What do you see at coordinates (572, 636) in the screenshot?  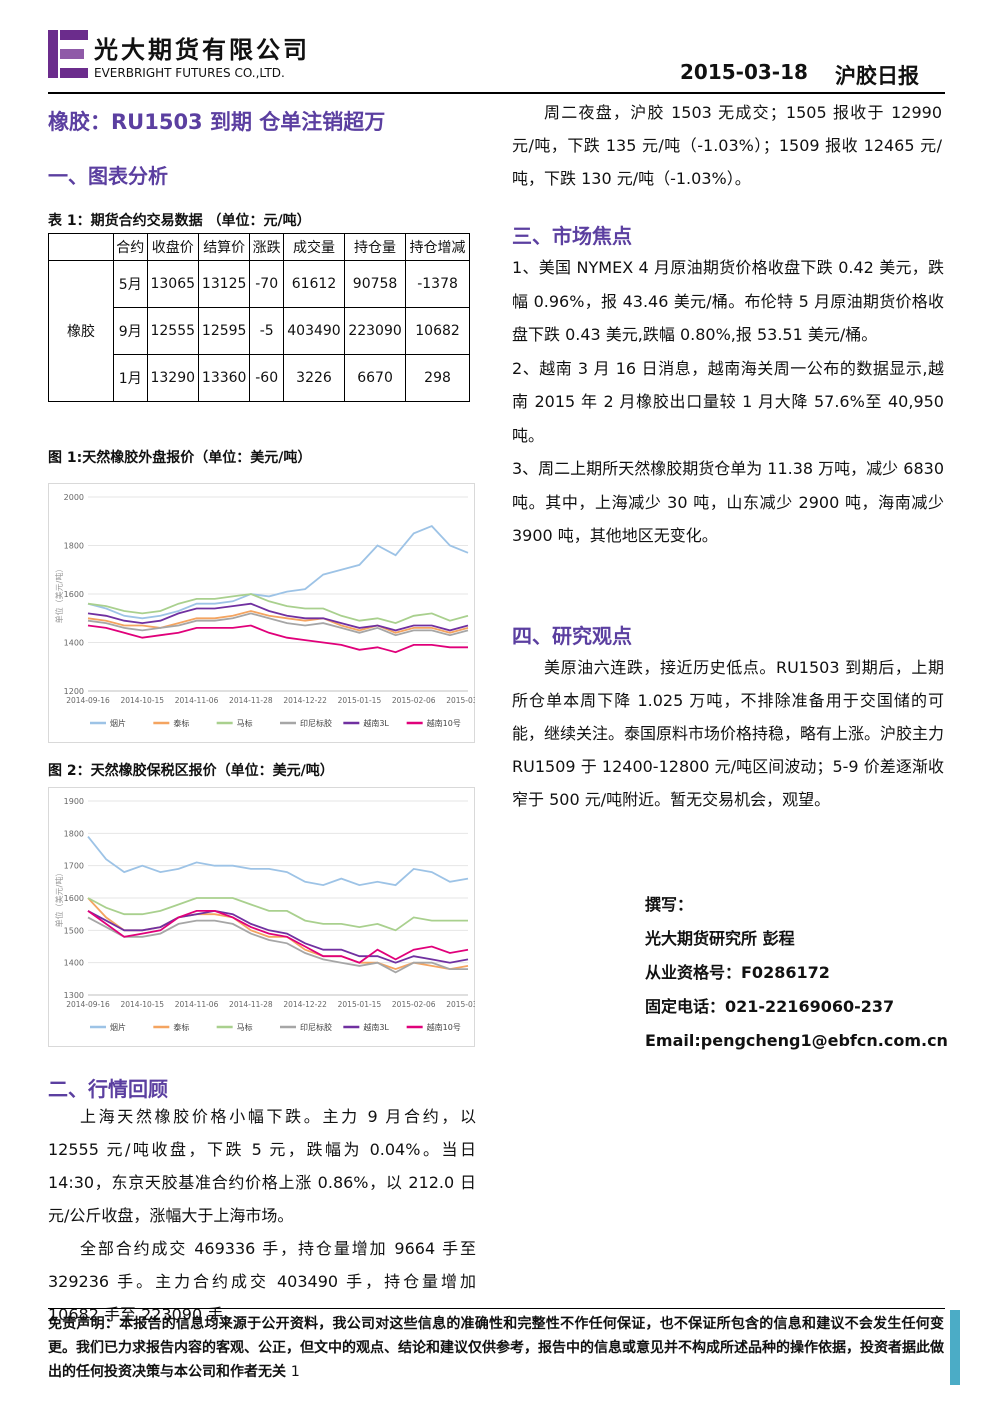 I see `section-heading: 四、研究观点` at bounding box center [572, 636].